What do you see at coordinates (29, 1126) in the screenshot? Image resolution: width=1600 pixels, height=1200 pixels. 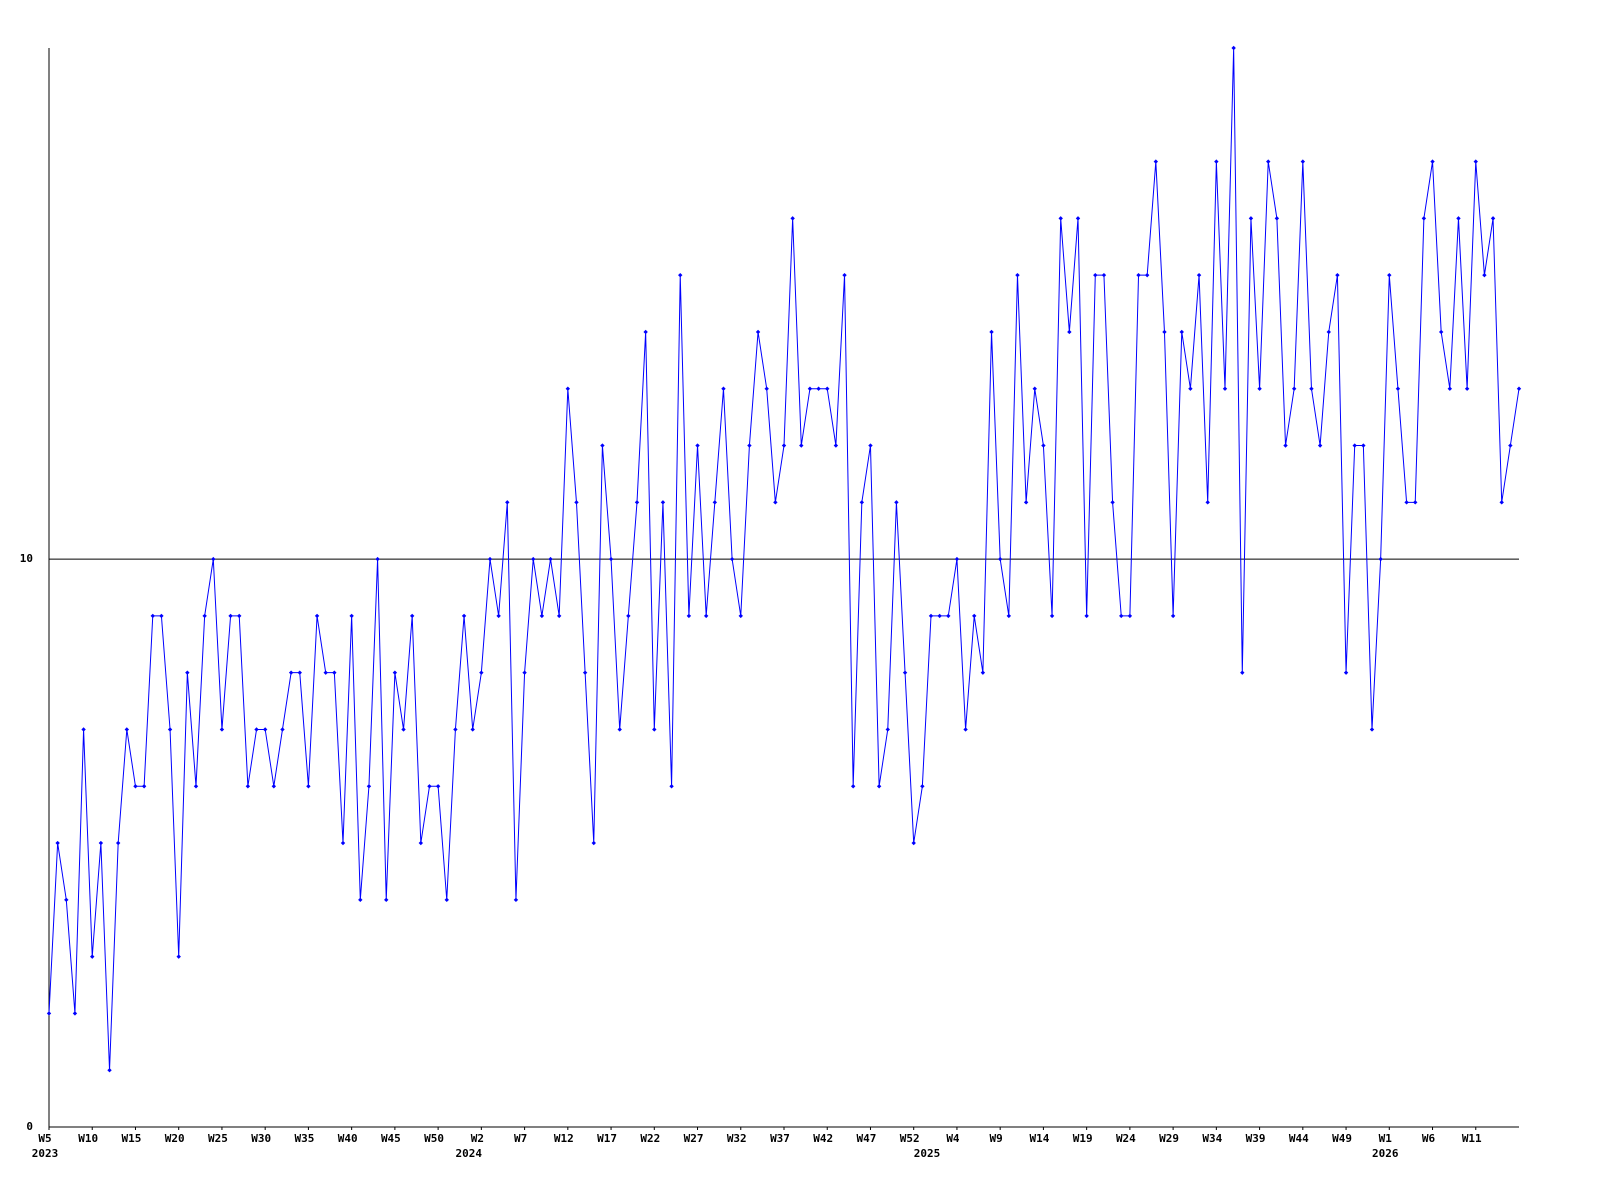 I see `y-tick-label: 0` at bounding box center [29, 1126].